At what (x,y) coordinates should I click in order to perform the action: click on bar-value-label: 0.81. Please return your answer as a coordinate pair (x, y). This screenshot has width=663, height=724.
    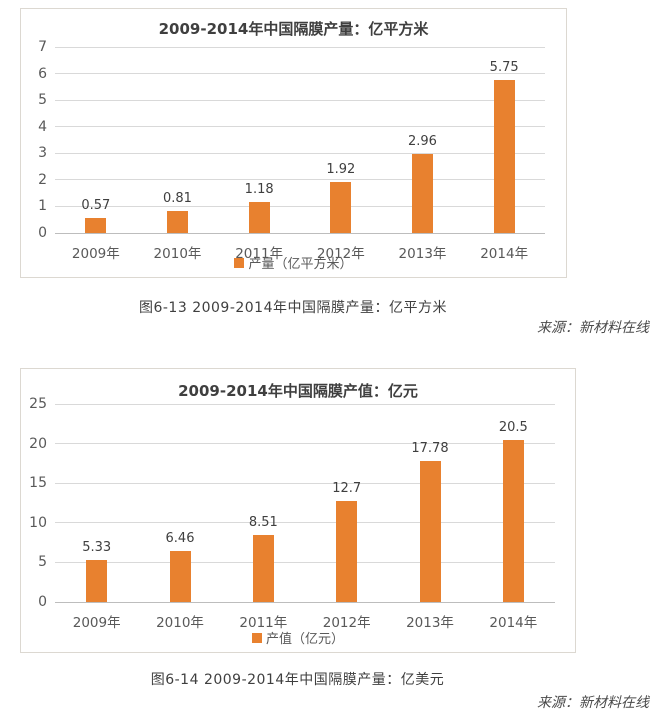
    Looking at the image, I should click on (177, 199).